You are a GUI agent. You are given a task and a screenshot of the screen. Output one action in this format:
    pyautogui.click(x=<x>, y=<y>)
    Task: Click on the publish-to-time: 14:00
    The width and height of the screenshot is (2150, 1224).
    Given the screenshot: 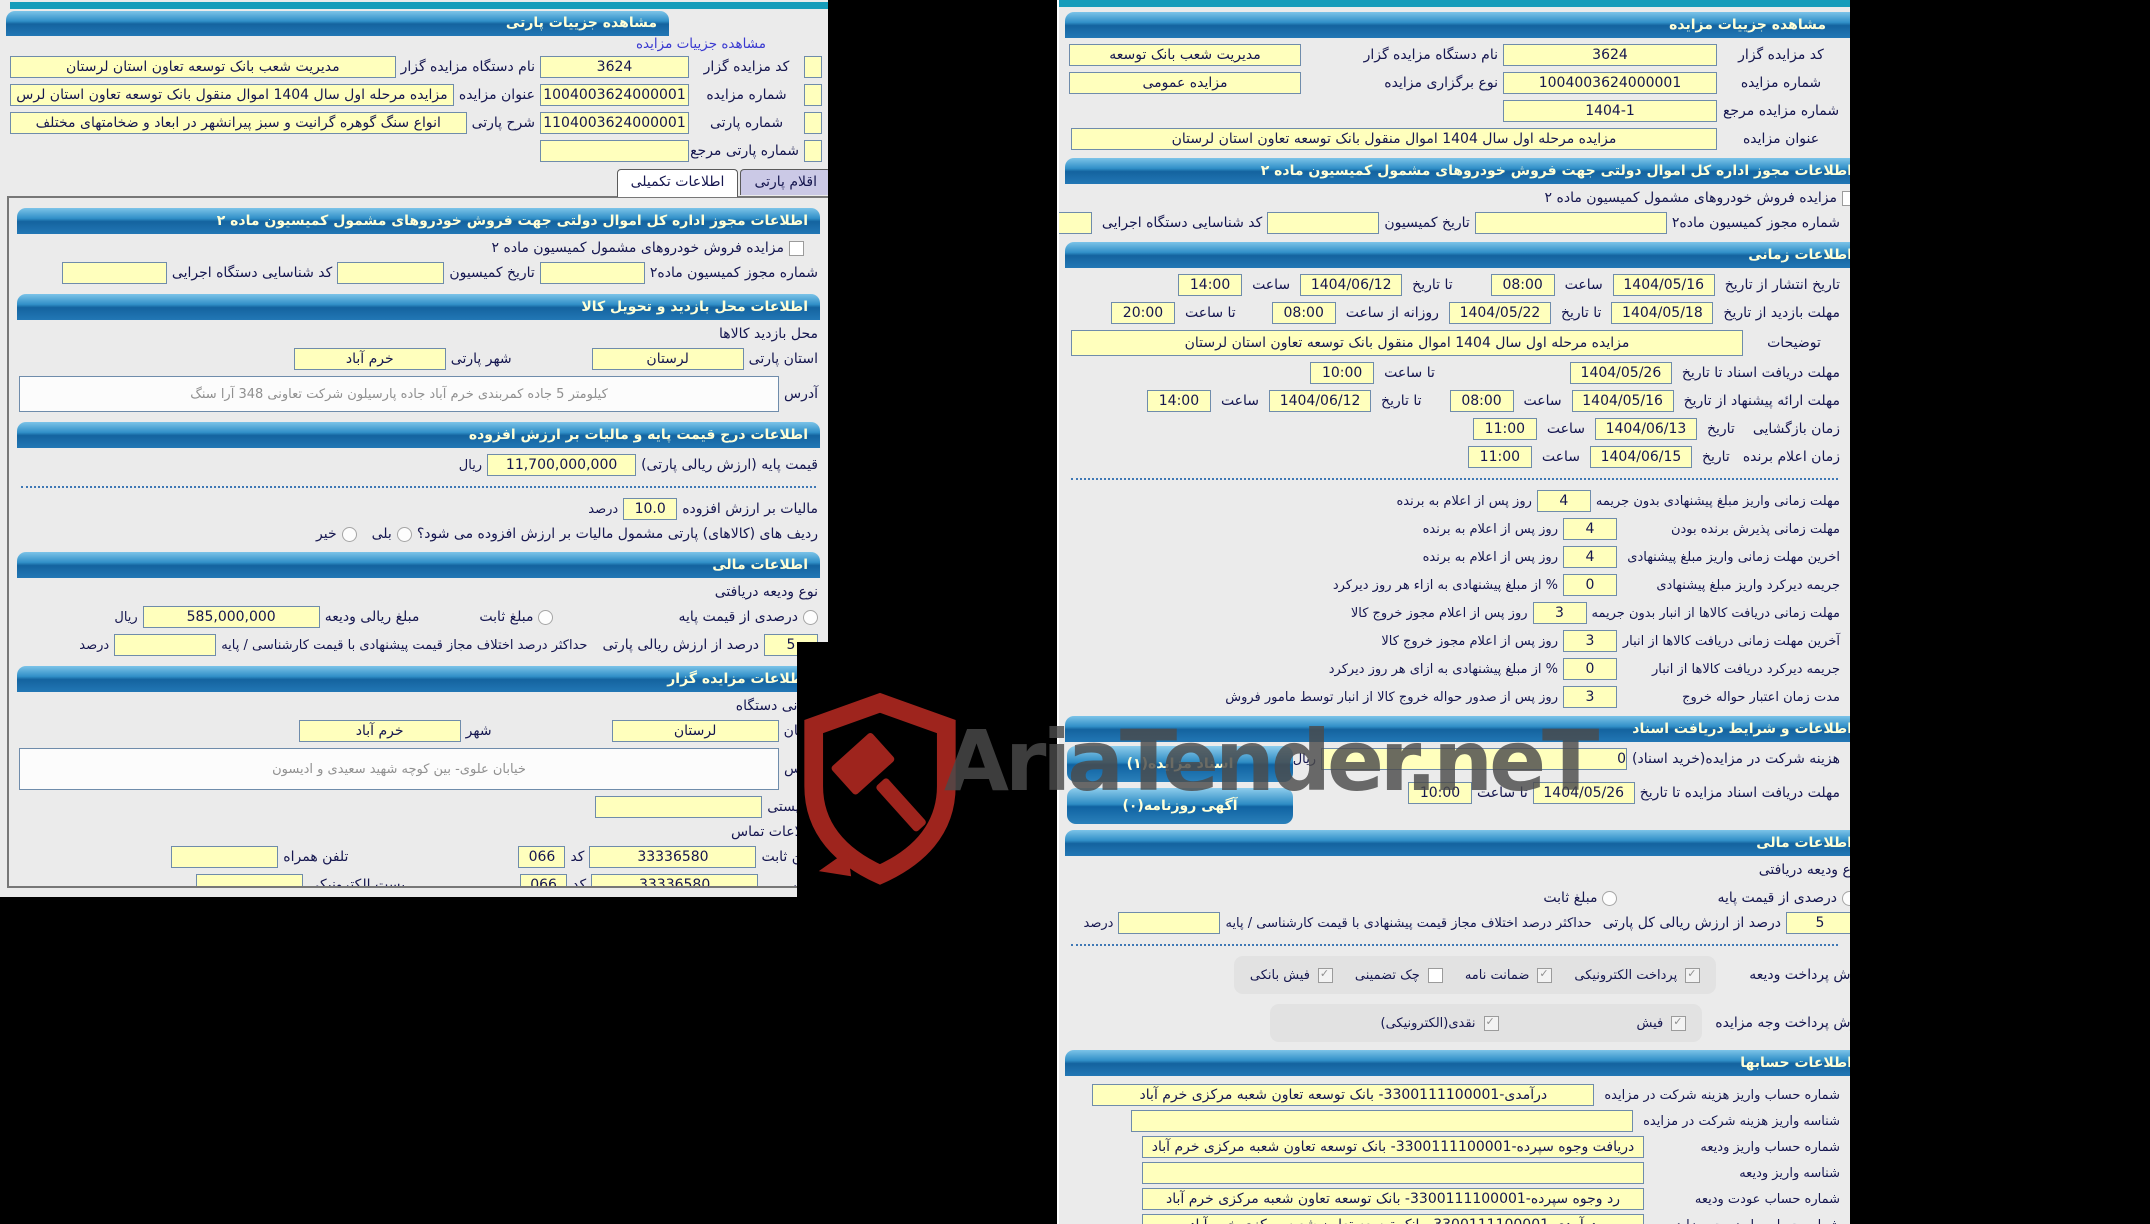 What is the action you would take?
    pyautogui.click(x=1210, y=285)
    